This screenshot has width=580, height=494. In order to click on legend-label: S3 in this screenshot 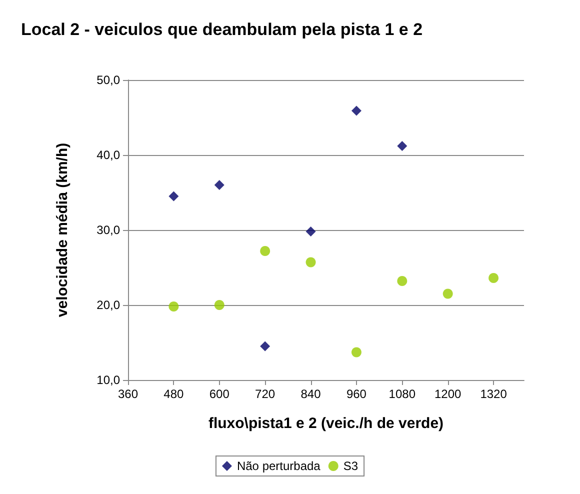, I will do `click(350, 466)`.